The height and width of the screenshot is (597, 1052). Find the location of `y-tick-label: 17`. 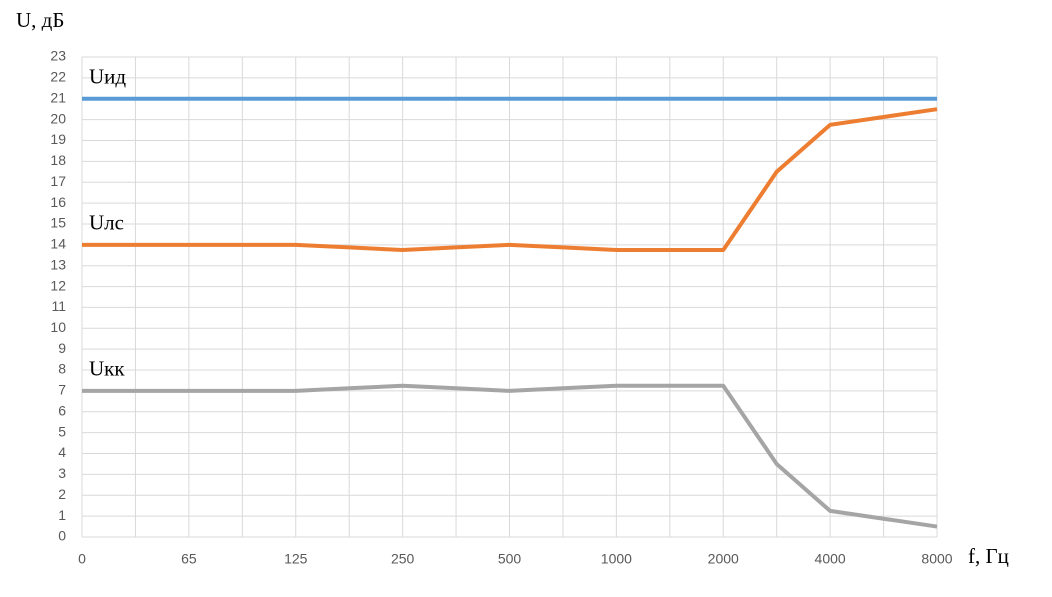

y-tick-label: 17 is located at coordinates (58, 181).